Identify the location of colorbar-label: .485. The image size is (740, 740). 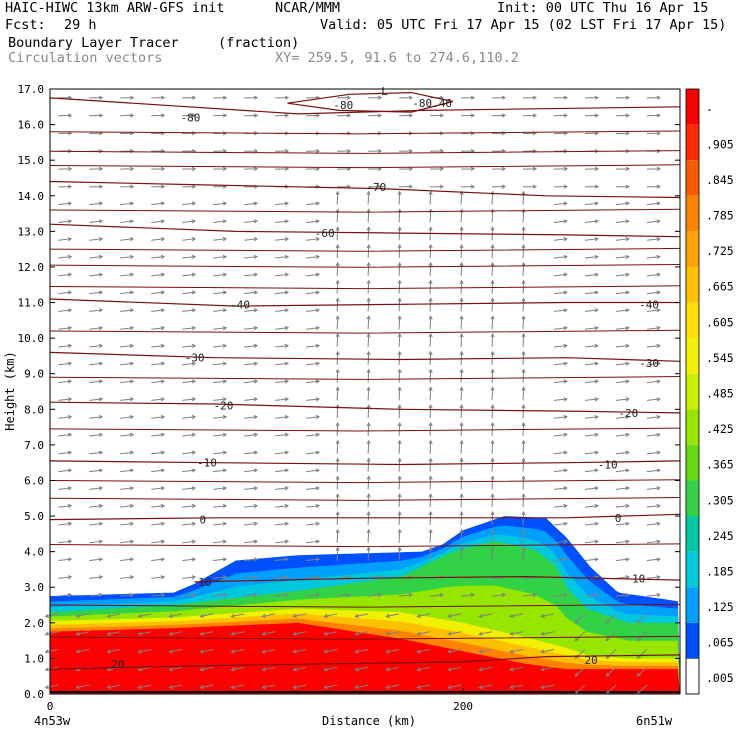
(720, 394).